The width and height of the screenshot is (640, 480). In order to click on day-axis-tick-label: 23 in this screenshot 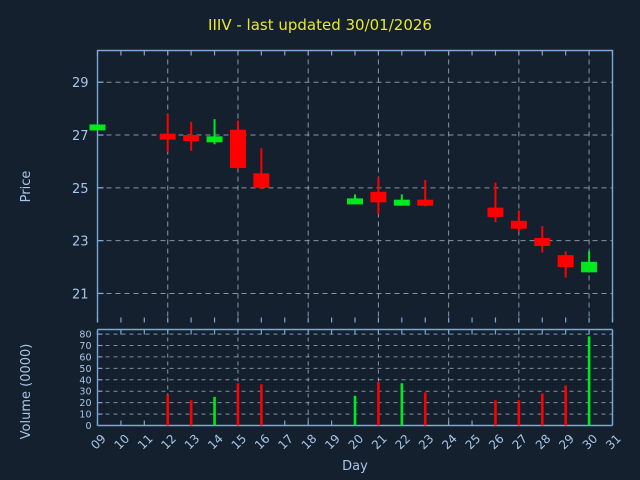, I will do `click(426, 442)`.